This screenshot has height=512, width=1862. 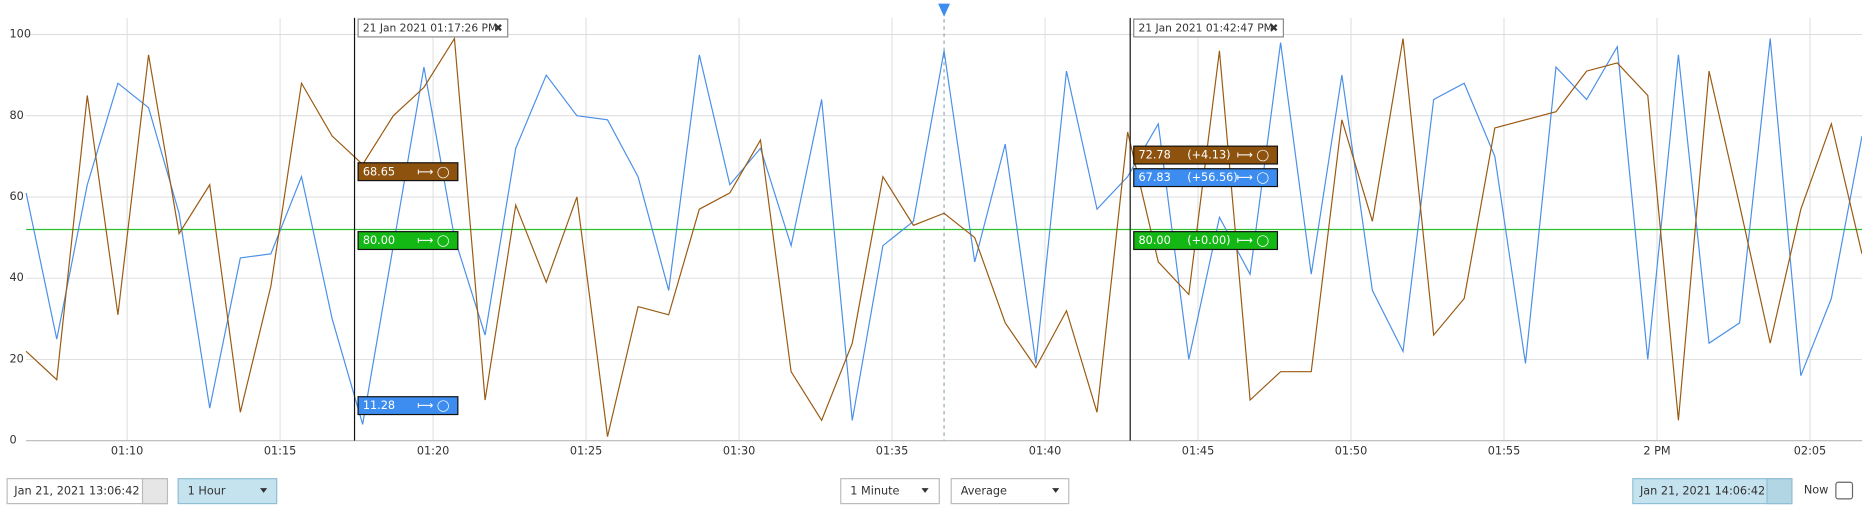 What do you see at coordinates (21, 34) in the screenshot?
I see `y-tick-label: 100` at bounding box center [21, 34].